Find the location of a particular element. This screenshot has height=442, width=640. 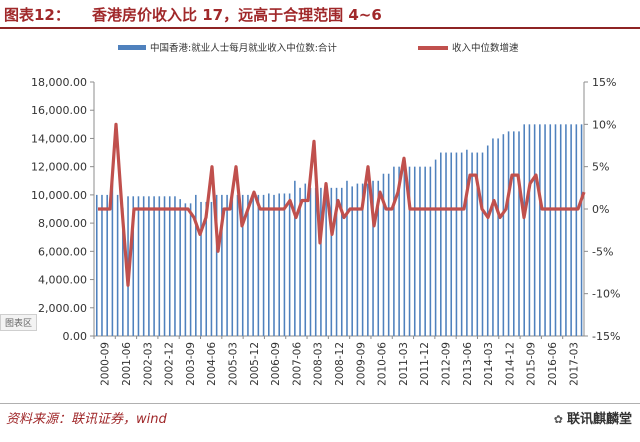

x-tick-label: 2017-03 is located at coordinates (574, 364).